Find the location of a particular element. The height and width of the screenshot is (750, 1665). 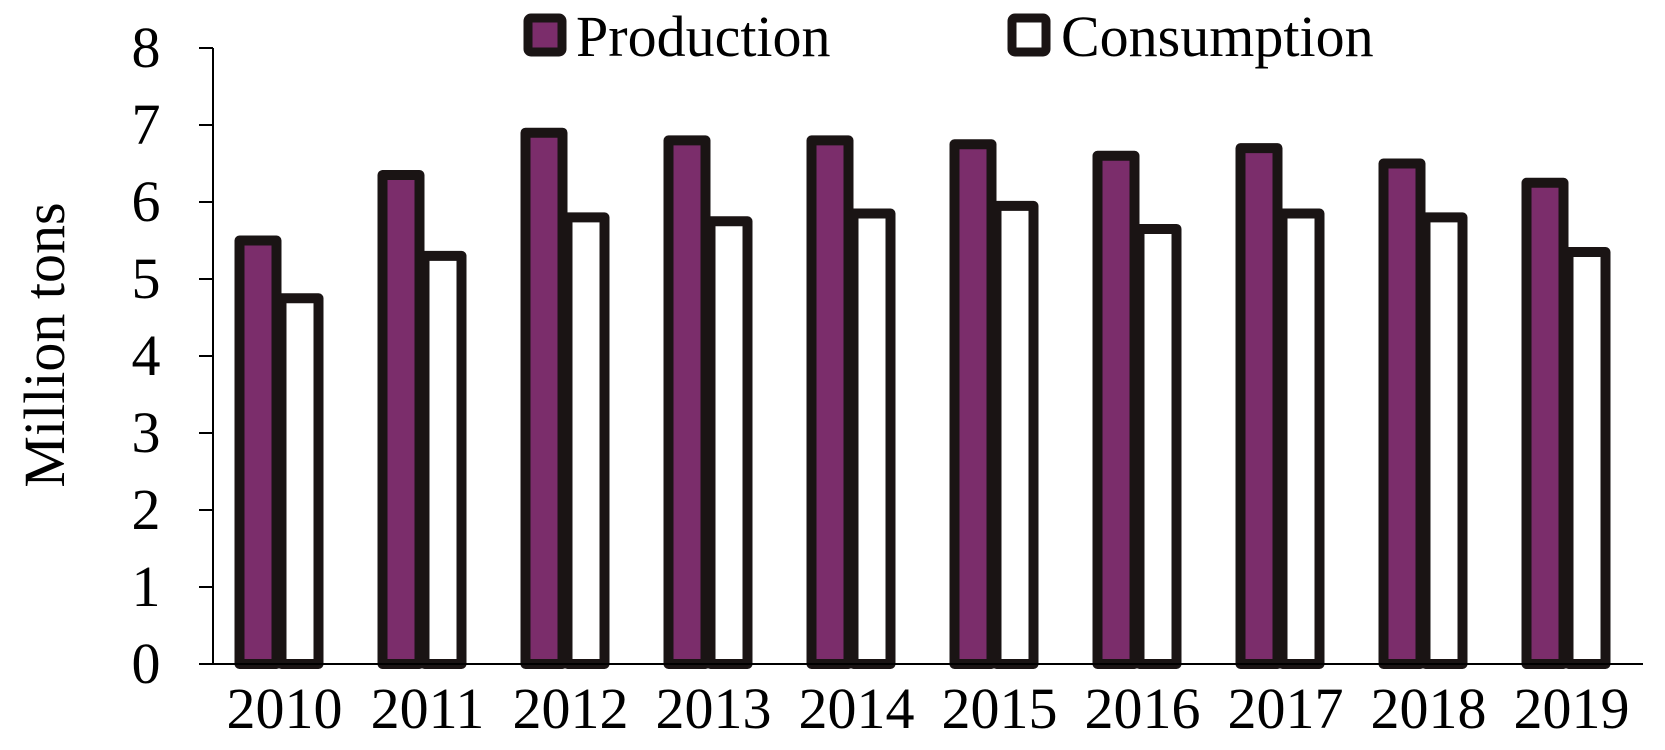

x-tick-label: 2012 is located at coordinates (571, 708).